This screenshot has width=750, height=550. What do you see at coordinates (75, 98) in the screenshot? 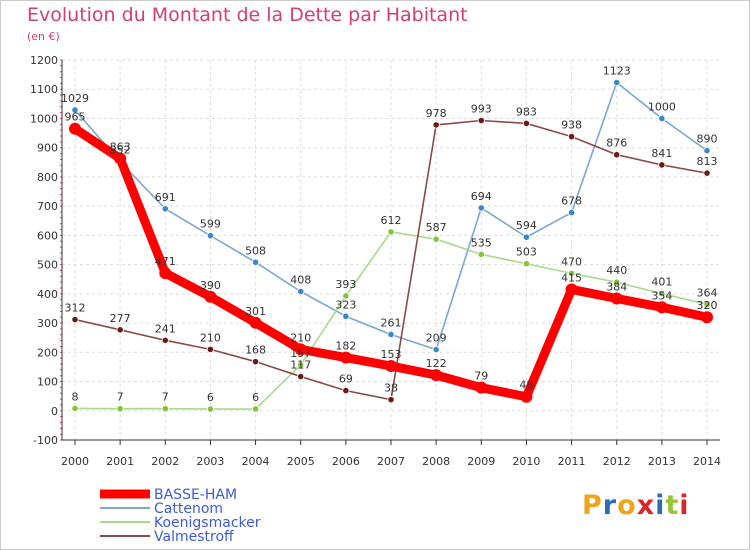
I see `data-label: 1029` at bounding box center [75, 98].